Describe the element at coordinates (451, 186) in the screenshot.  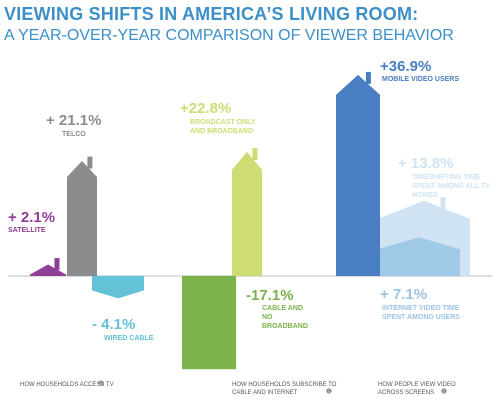
I see `category-label-timeshifting: SPENT AMONG ALL TV` at that location.